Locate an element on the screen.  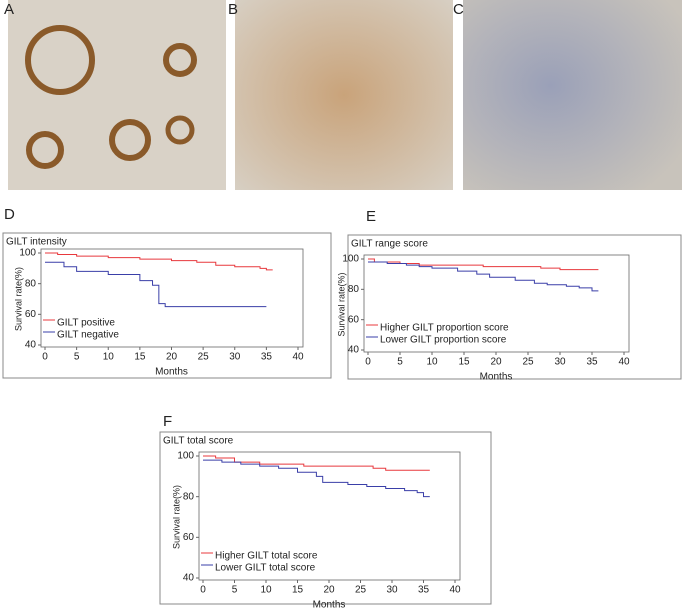
legend-label: Higher GILT total score is located at coordinates (266, 556).